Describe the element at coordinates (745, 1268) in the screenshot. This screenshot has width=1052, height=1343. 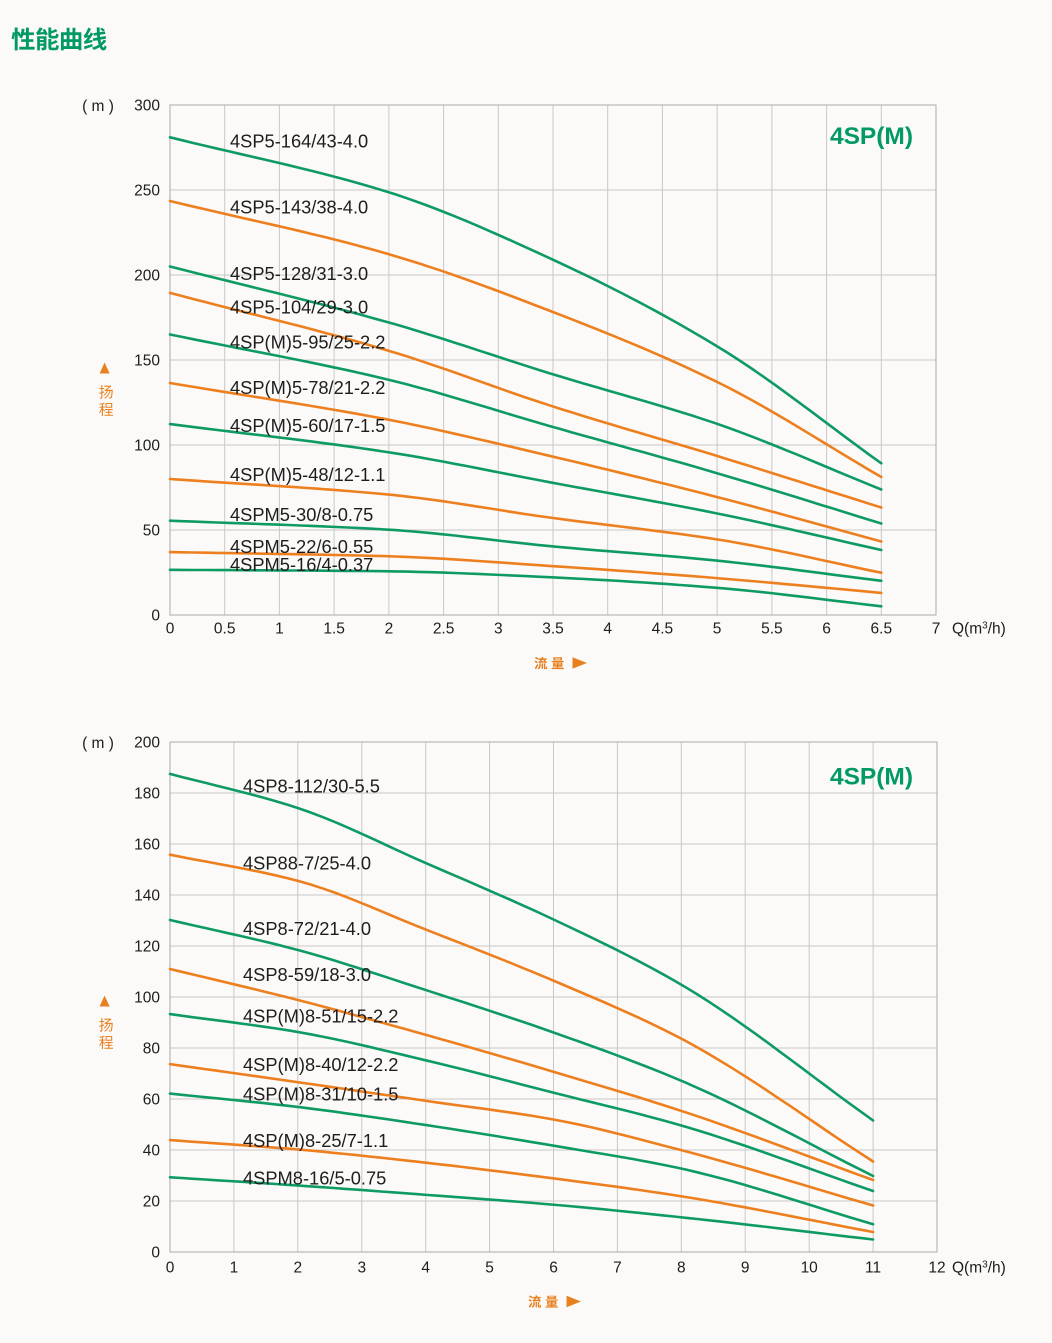
I see `svg-text: 9` at that location.